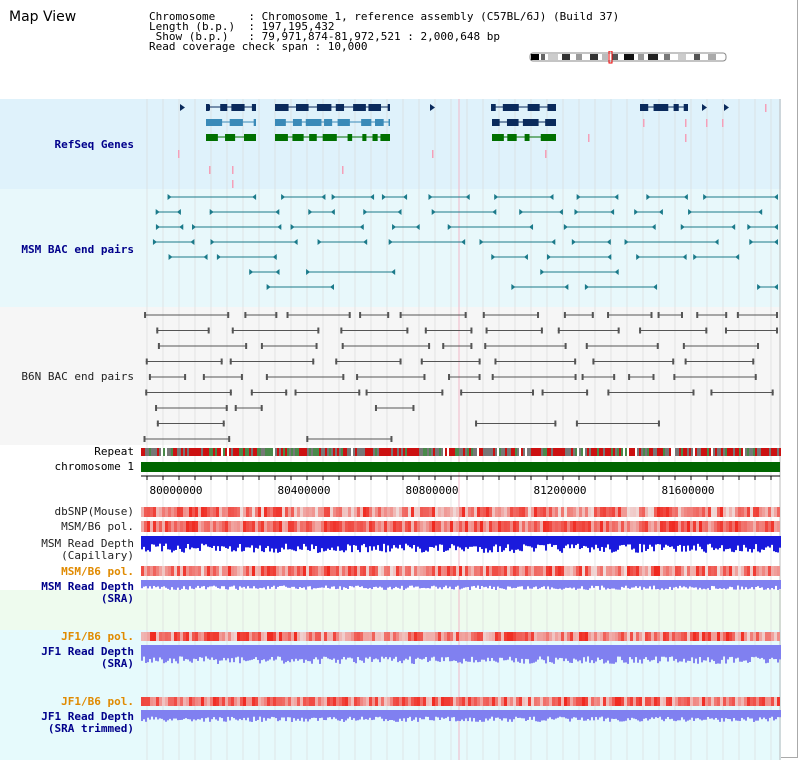 The image size is (800, 760). Describe the element at coordinates (94, 144) in the screenshot. I see `track-label-refseq: RefSeq Genes` at that location.